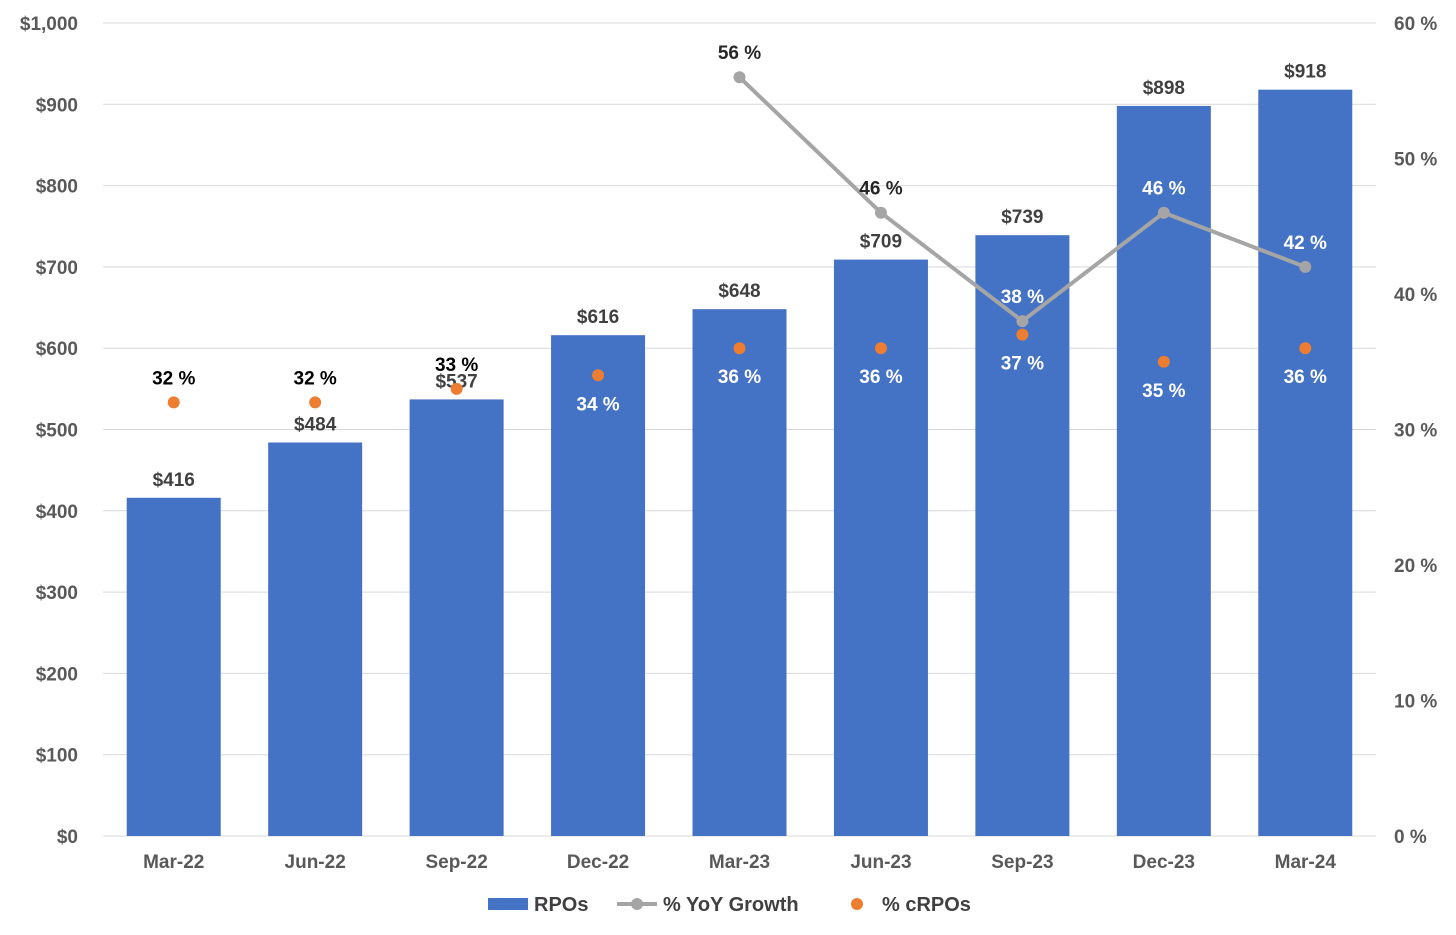 The width and height of the screenshot is (1456, 935). Describe the element at coordinates (739, 291) in the screenshot. I see `bar-data-label: $648` at that location.